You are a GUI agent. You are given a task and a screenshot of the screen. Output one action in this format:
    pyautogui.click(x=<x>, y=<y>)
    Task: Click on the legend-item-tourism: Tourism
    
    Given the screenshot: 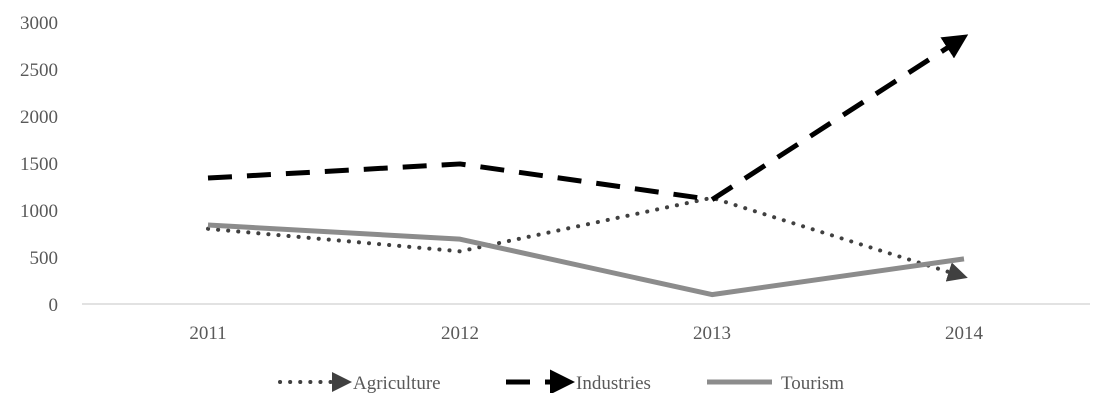 What is the action you would take?
    pyautogui.click(x=775, y=383)
    